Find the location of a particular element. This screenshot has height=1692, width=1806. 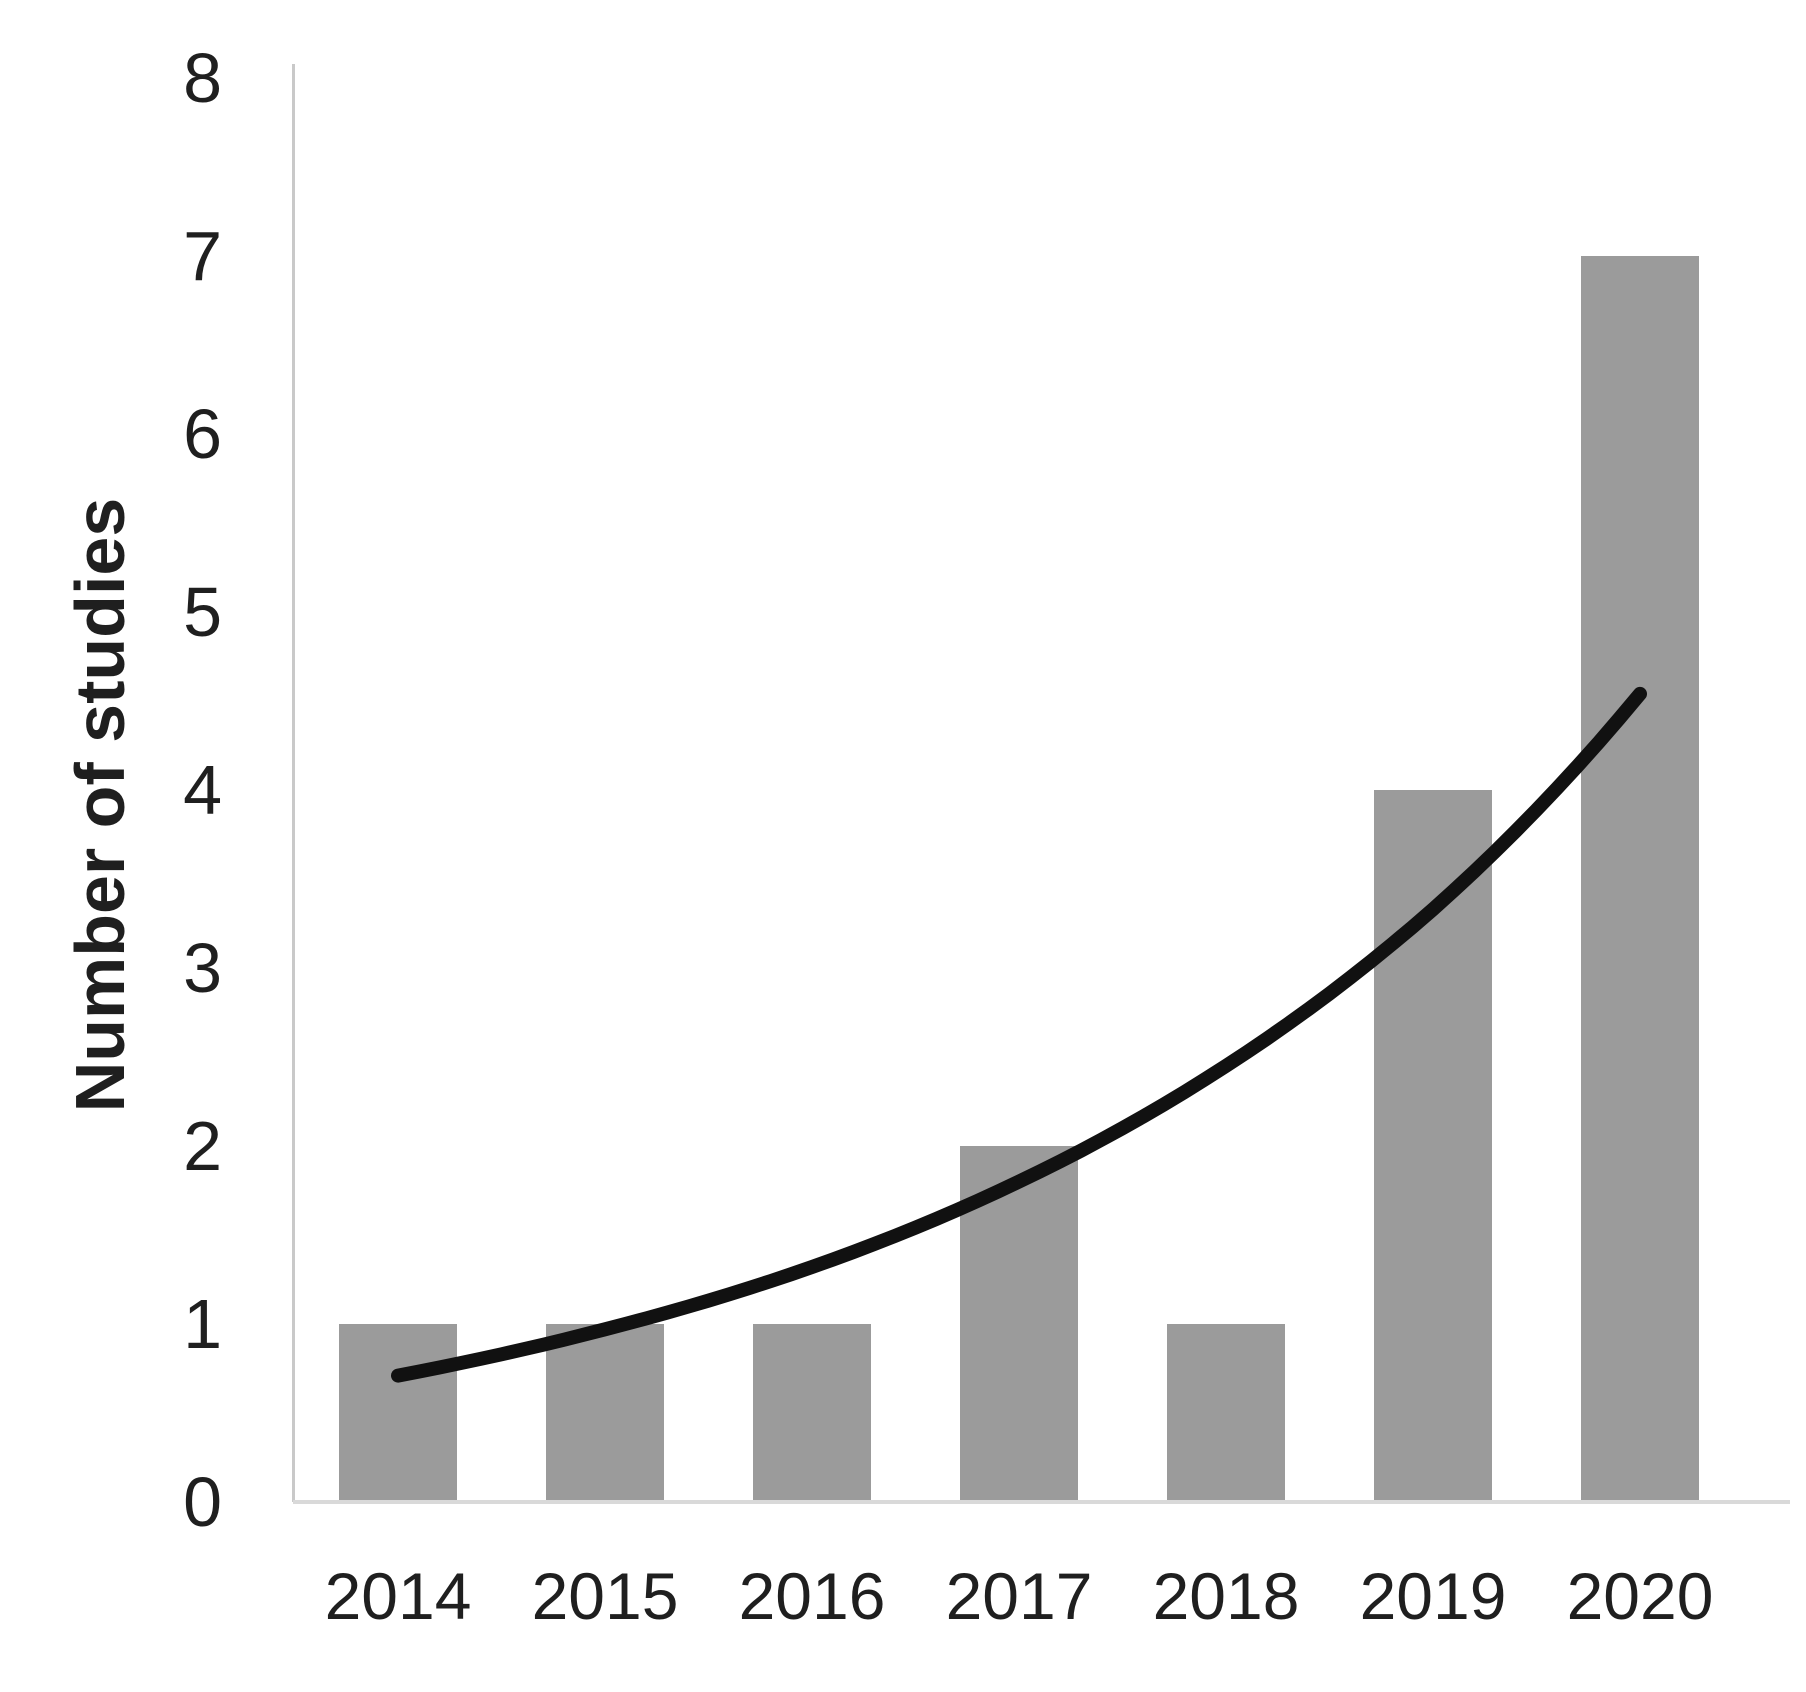

y-tick-label-2: 2 is located at coordinates (202, 1146).